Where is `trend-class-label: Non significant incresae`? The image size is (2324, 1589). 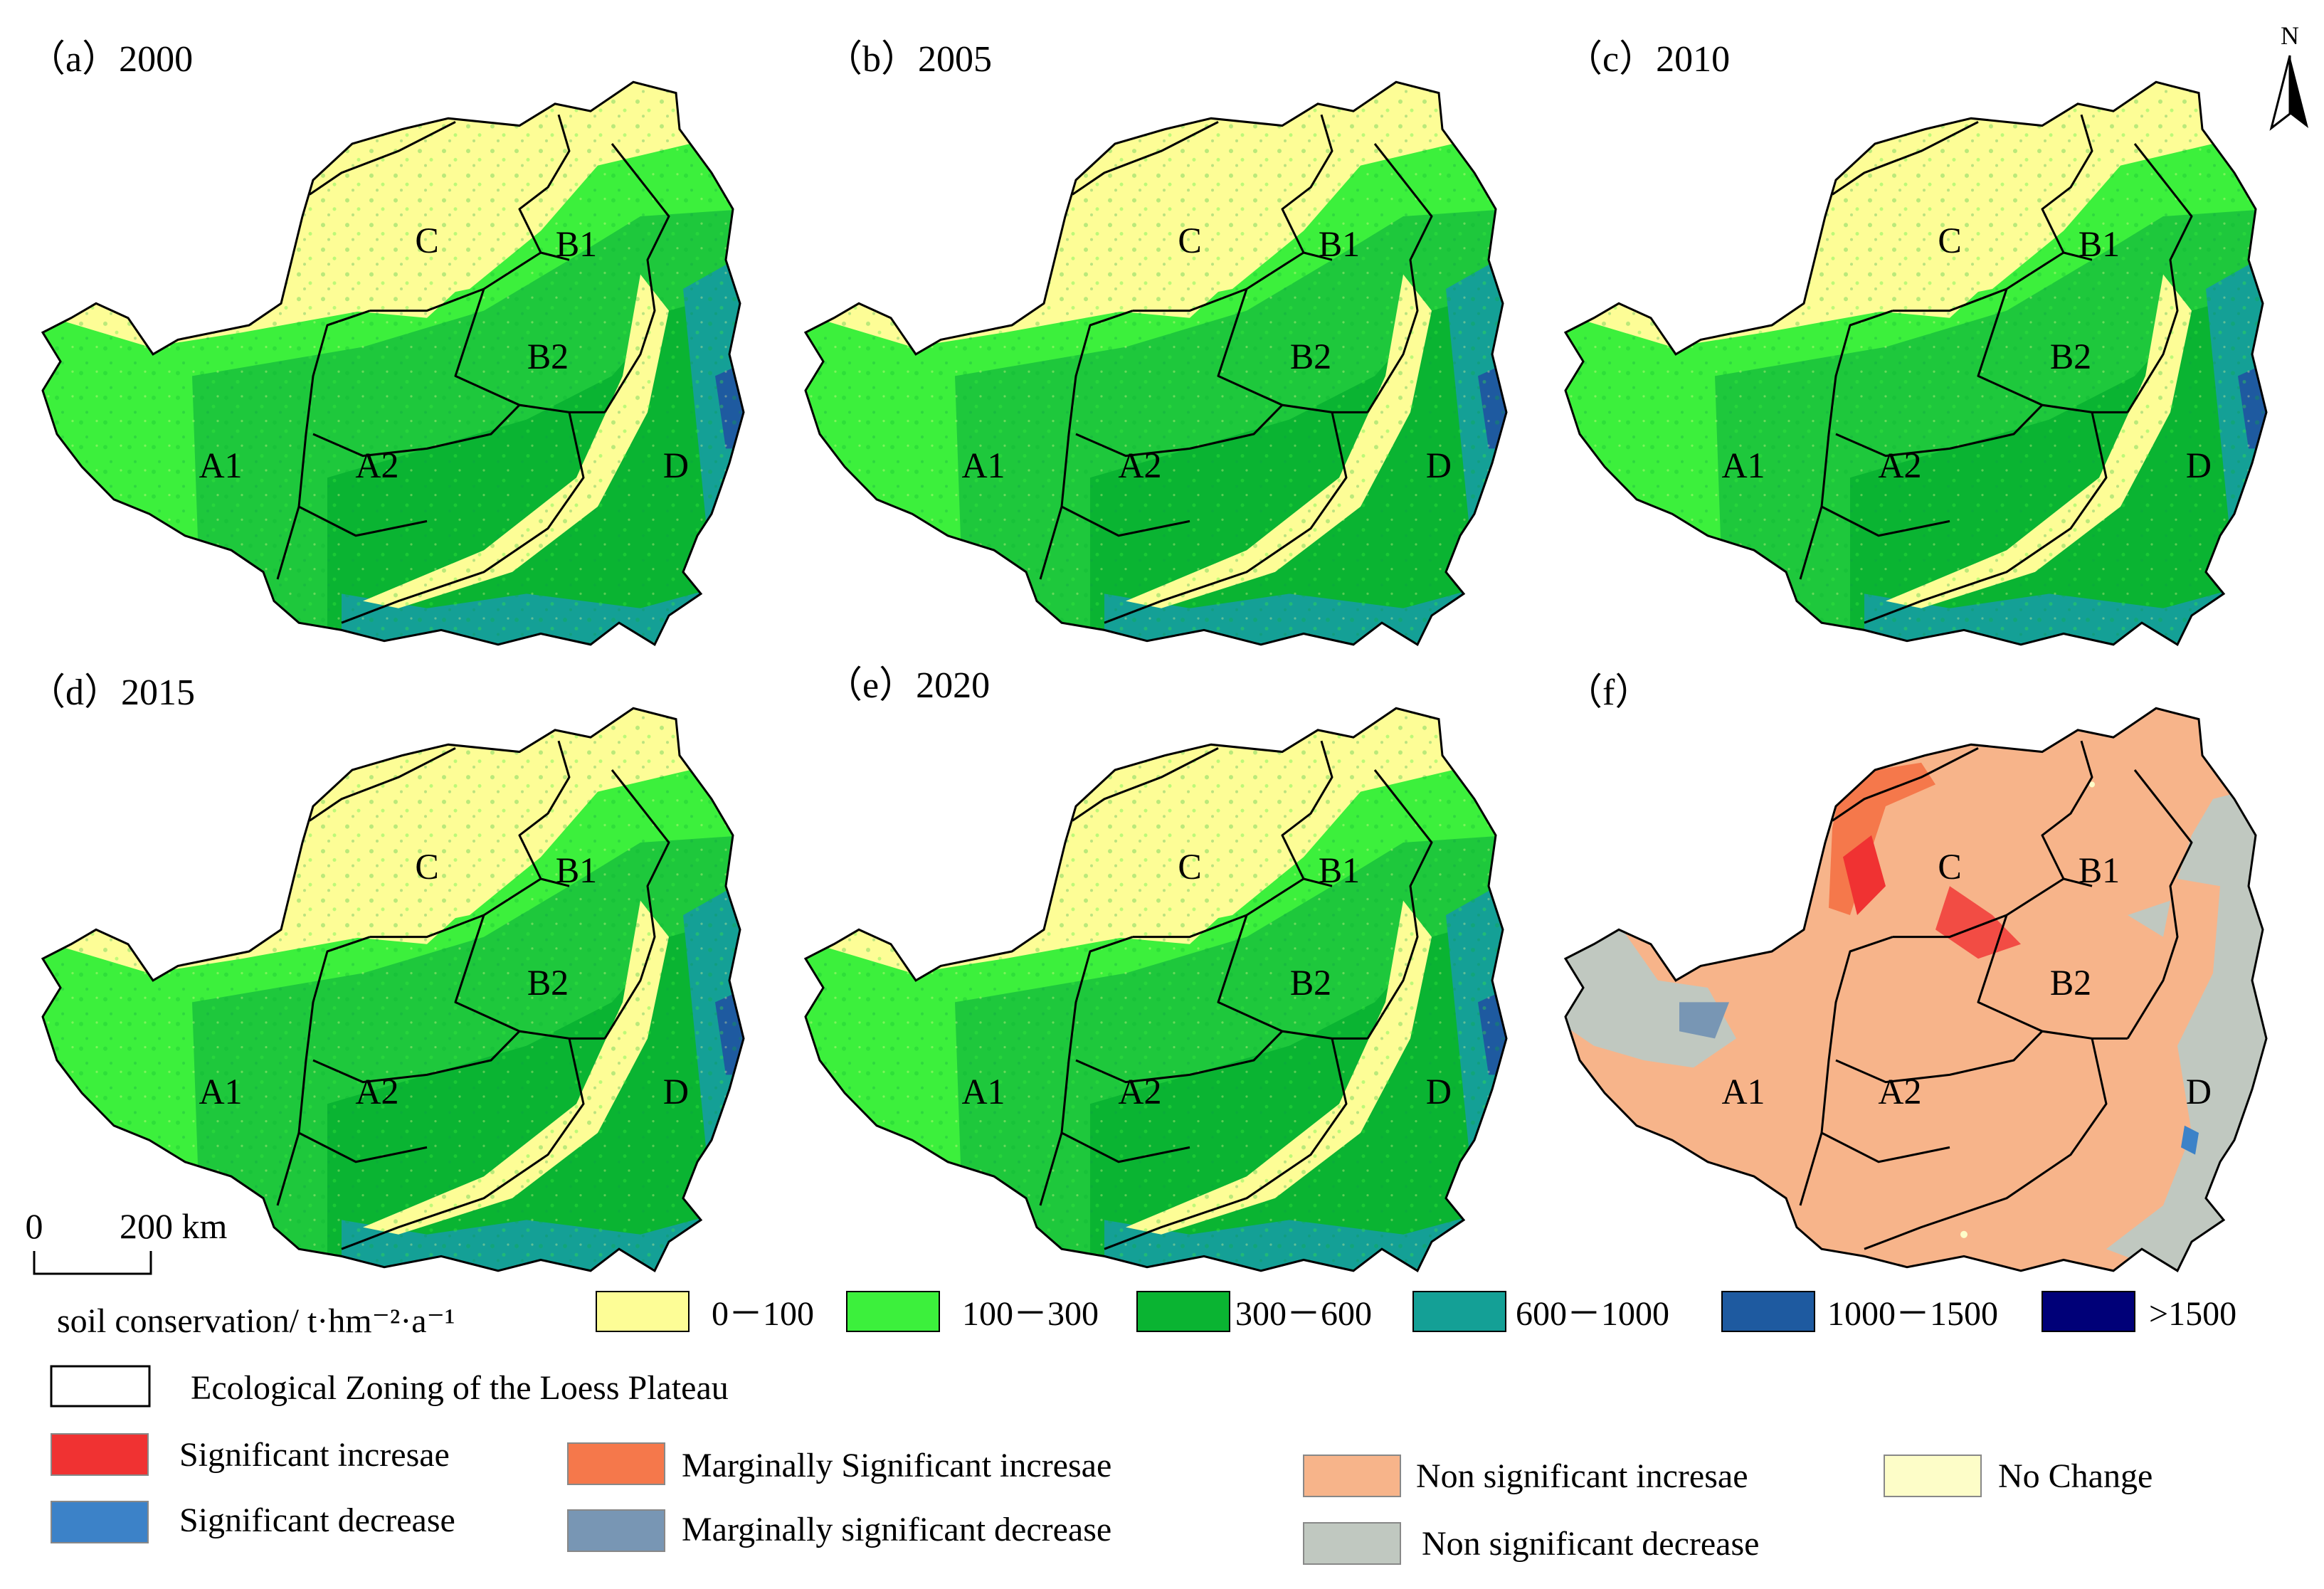
trend-class-label: Non significant incresae is located at coordinates (1582, 1476).